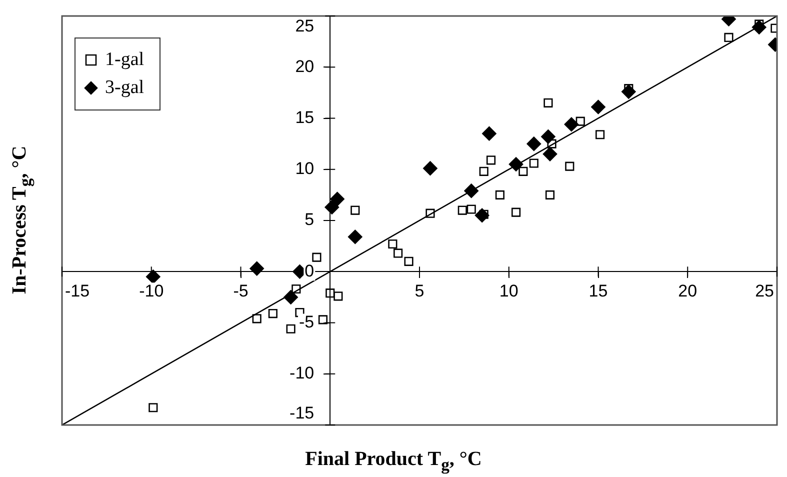  What do you see at coordinates (304, 168) in the screenshot?
I see `y-tick-label: 10` at bounding box center [304, 168].